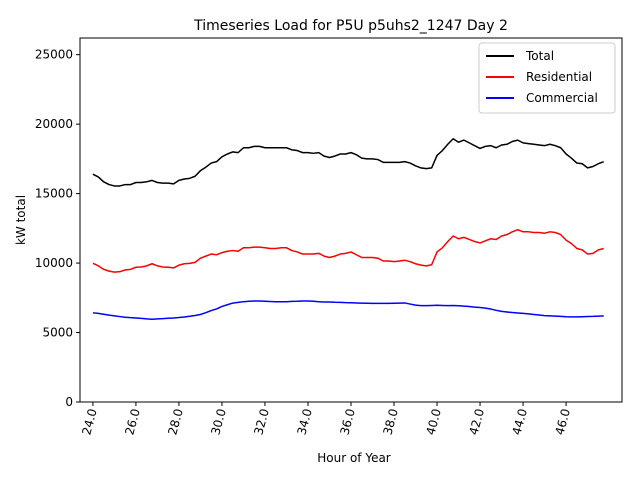 This screenshot has width=640, height=480. What do you see at coordinates (354, 458) in the screenshot?
I see `x-axis-label: Hour of Year` at bounding box center [354, 458].